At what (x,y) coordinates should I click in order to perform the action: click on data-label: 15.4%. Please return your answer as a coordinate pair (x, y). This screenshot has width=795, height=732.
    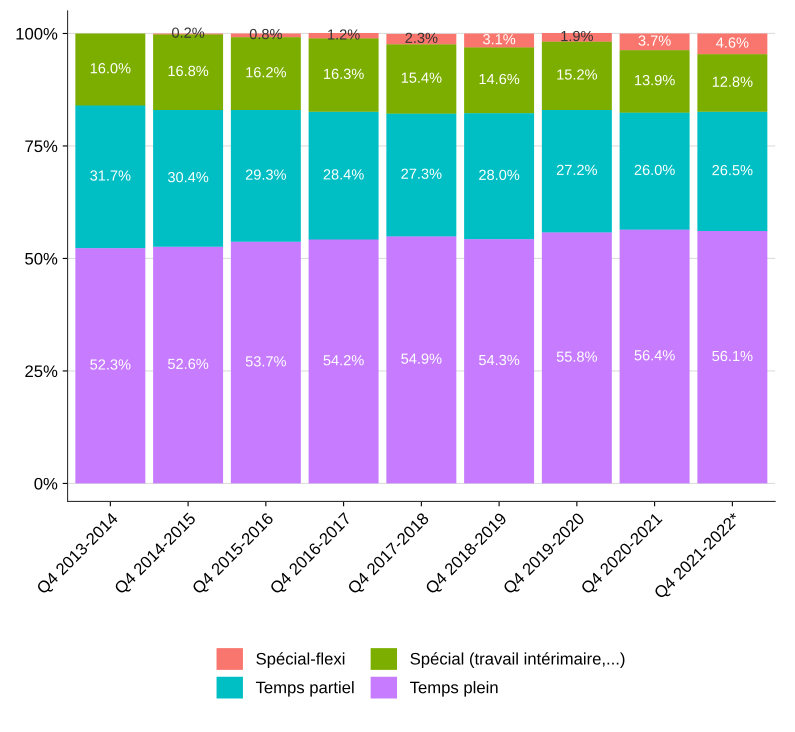
    Looking at the image, I should click on (422, 77).